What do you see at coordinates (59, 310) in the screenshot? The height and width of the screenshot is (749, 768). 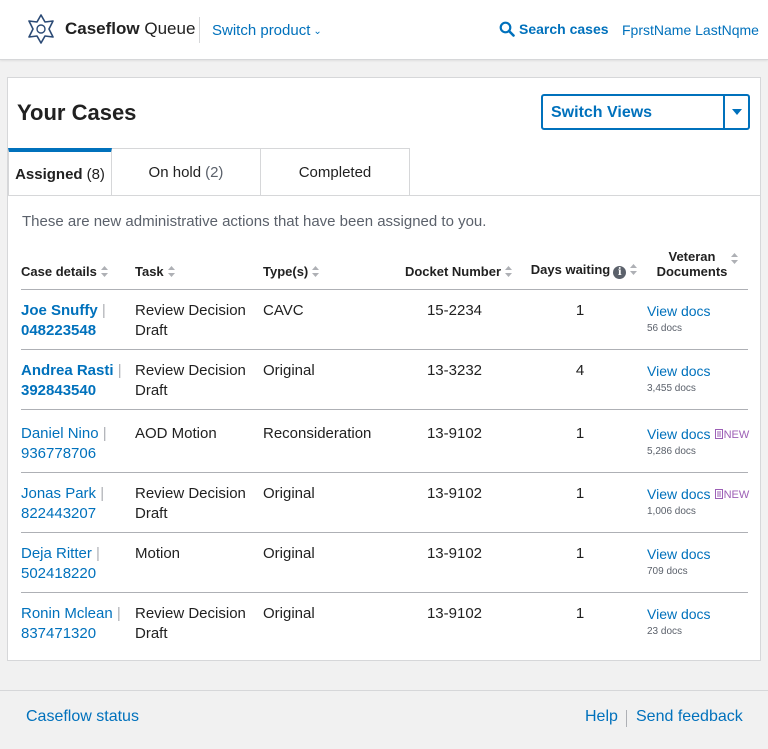 I see `case-link: Joe Snuffy` at bounding box center [59, 310].